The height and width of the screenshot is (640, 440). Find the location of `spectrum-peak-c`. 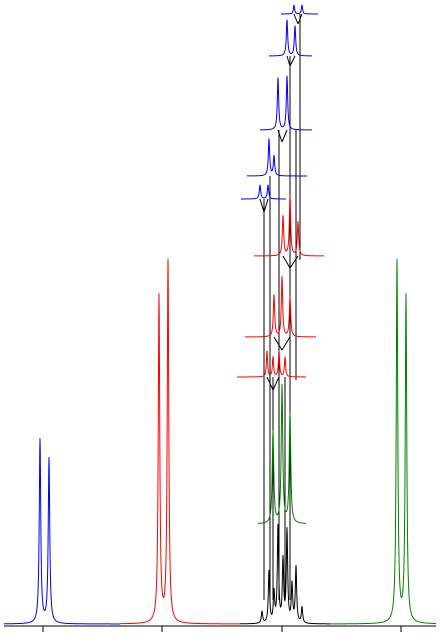

spectrum-peak-c is located at coordinates (285, 574).